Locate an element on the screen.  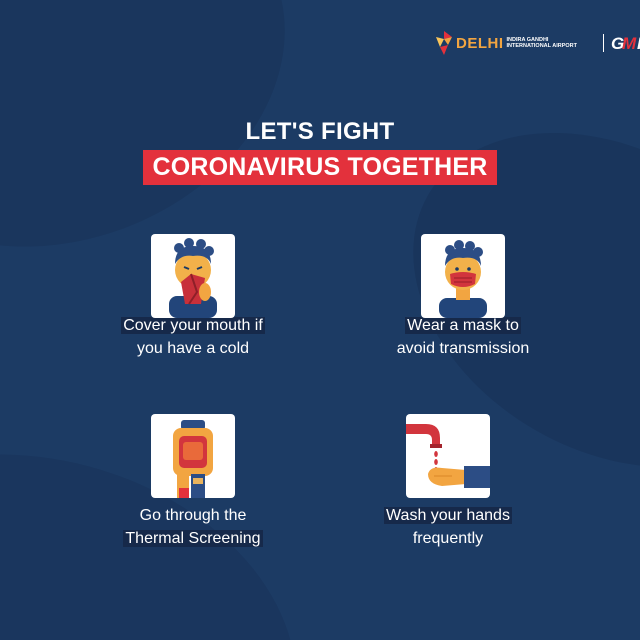
tip-wash-hands: Wash your hands frequently is located at coordinates (448, 482).